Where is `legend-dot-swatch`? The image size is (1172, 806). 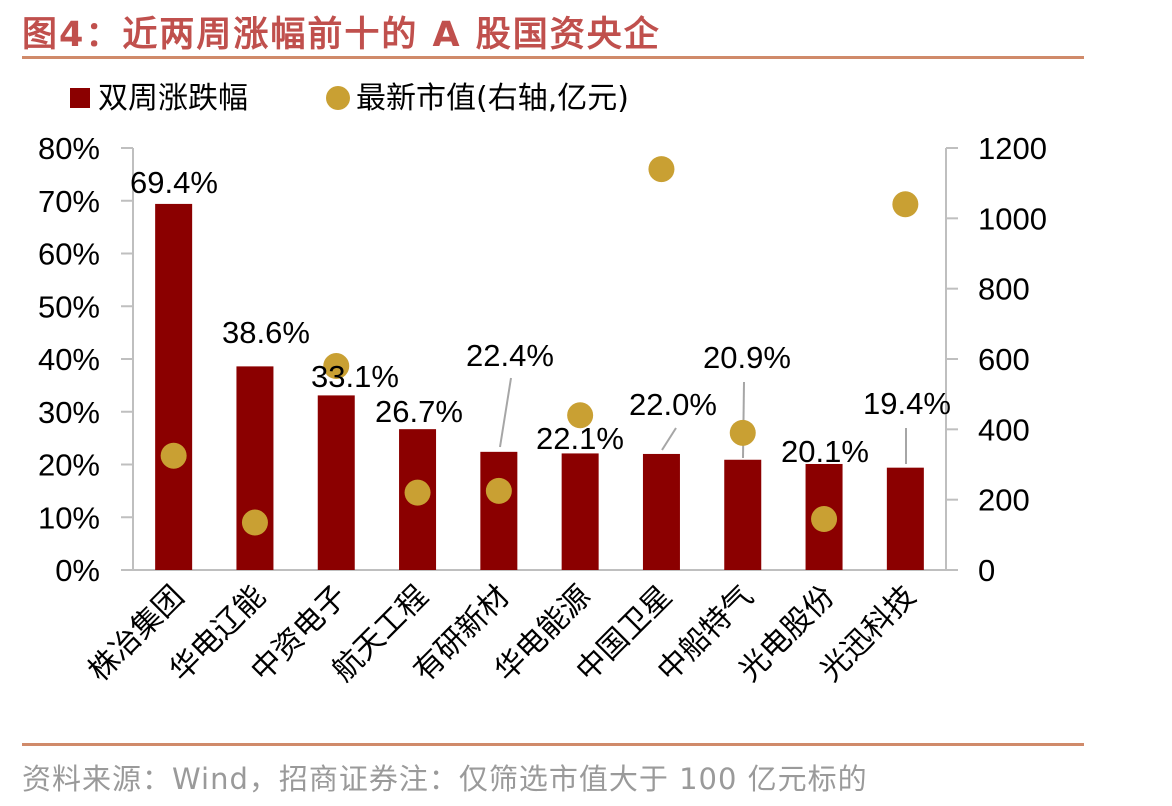 legend-dot-swatch is located at coordinates (338, 98).